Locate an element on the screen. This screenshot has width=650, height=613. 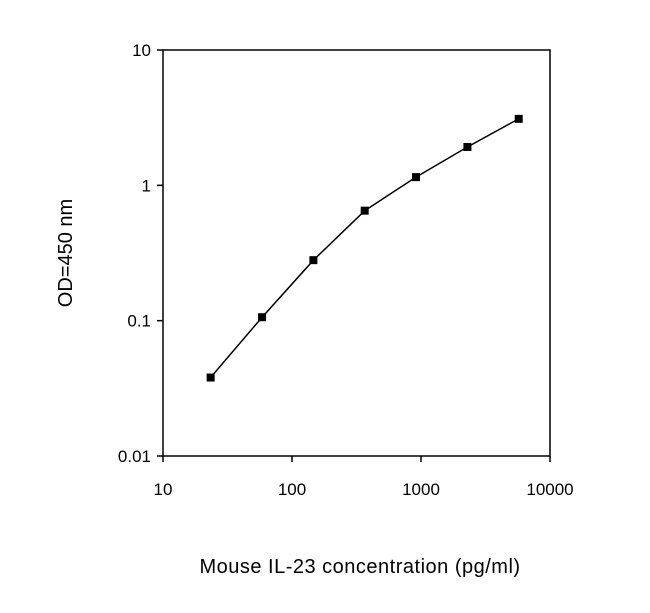
x-axis-ticks: 10 100 1000 10000 is located at coordinates (364, 477).